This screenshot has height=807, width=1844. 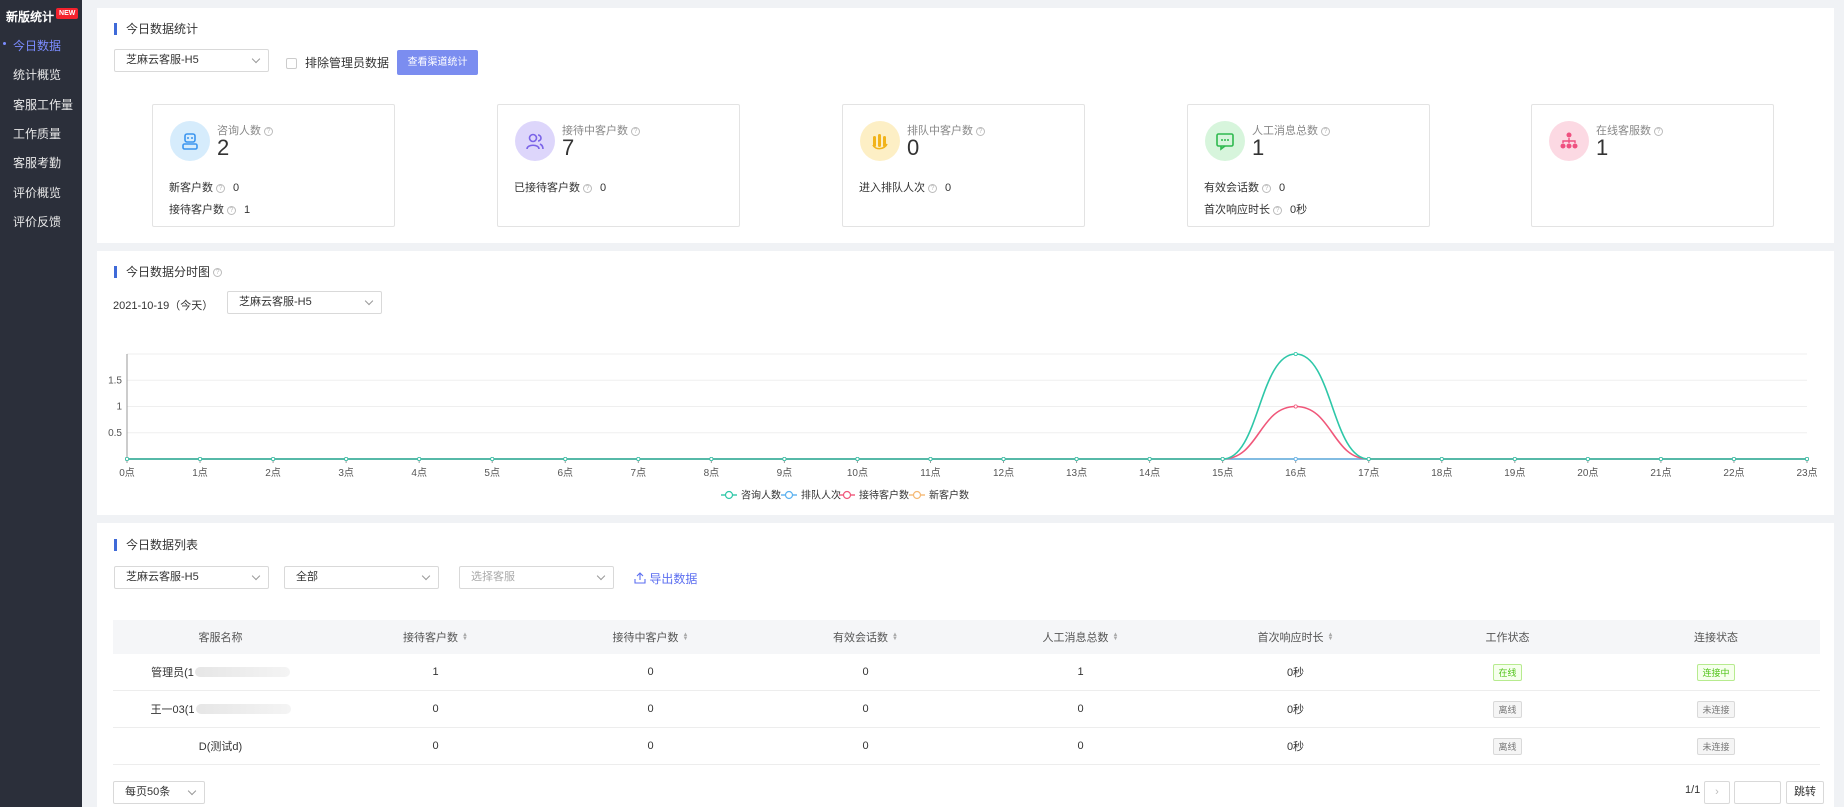 I want to click on column-header: 接待中客户数 ▲ ▼, so click(x=650, y=637).